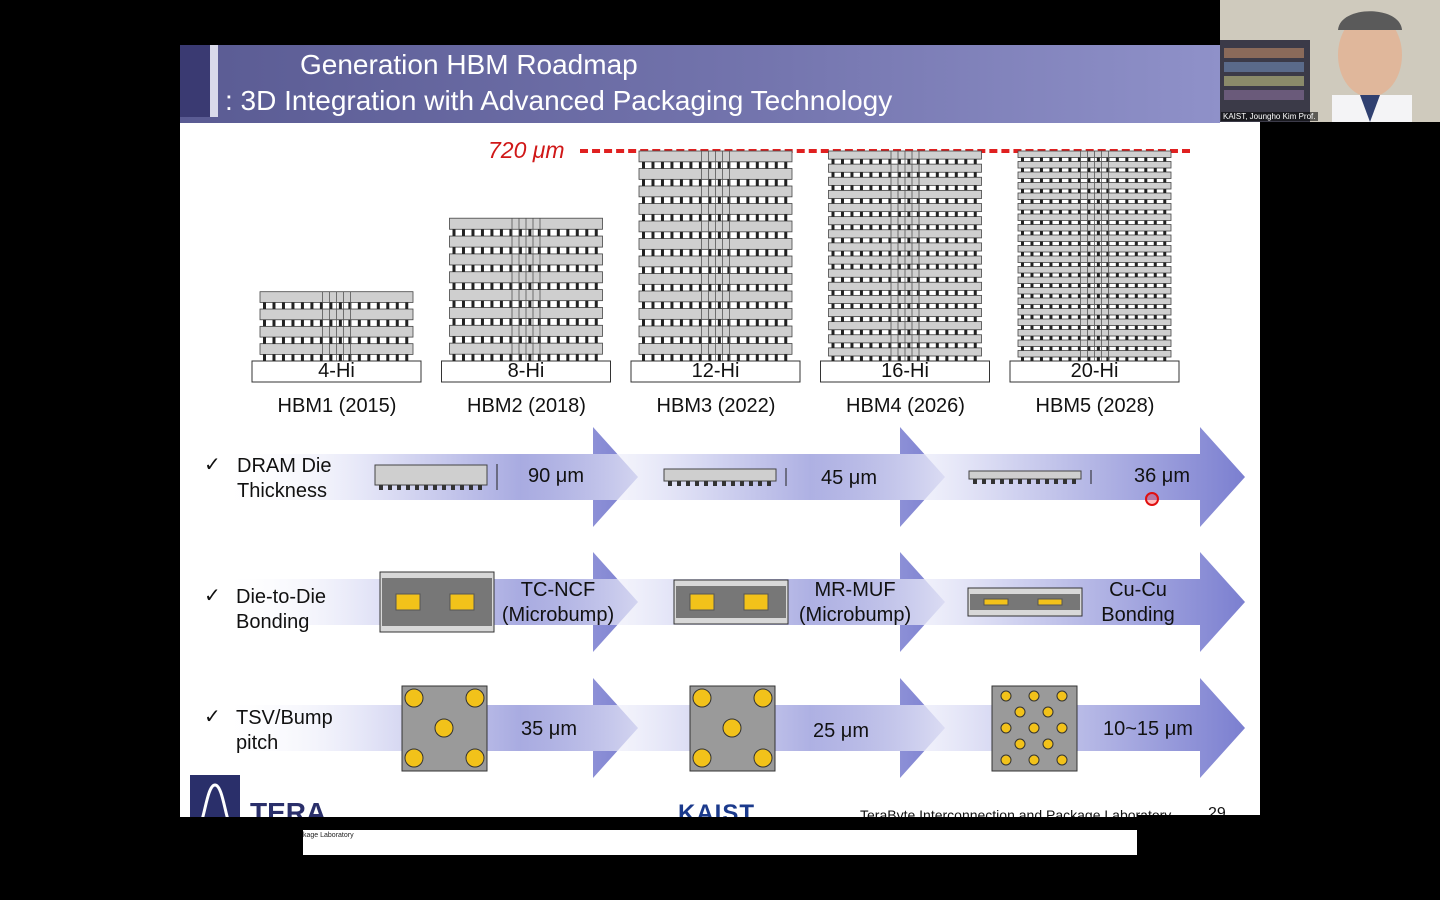 Image resolution: width=1440 pixels, height=900 pixels. I want to click on row-dram-check: ✓, so click(212, 465).